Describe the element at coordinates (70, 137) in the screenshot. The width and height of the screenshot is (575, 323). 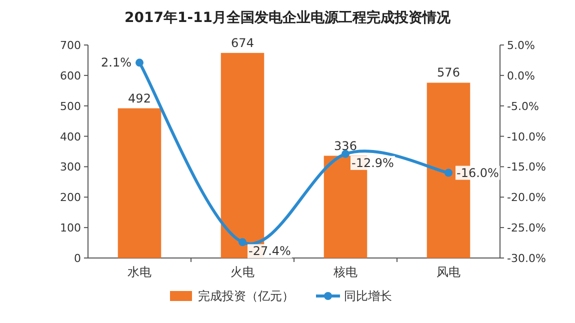
I see `y-tick-label: 400` at that location.